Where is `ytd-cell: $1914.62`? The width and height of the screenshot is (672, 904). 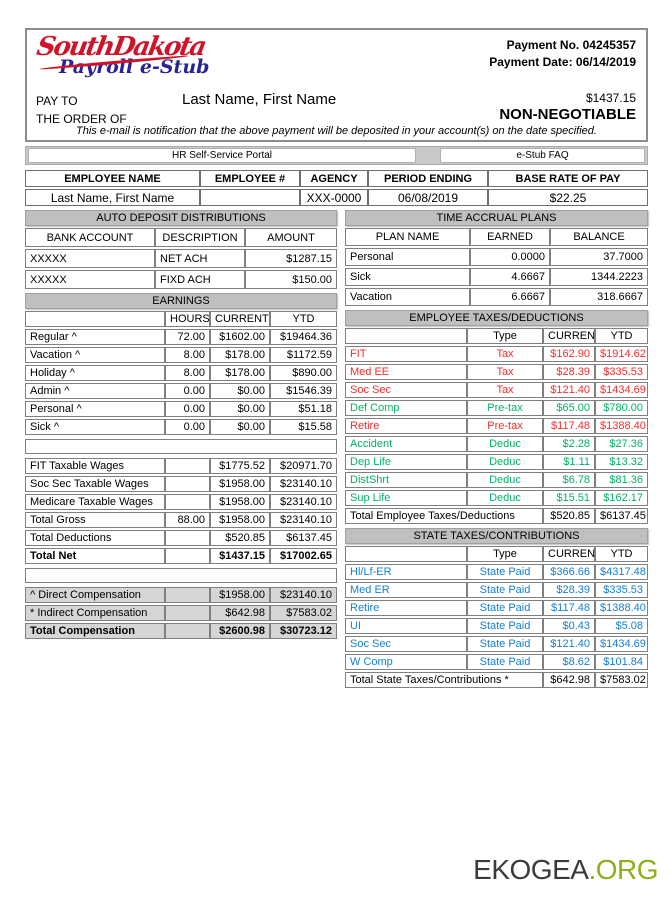
ytd-cell: $1914.62 is located at coordinates (621, 354).